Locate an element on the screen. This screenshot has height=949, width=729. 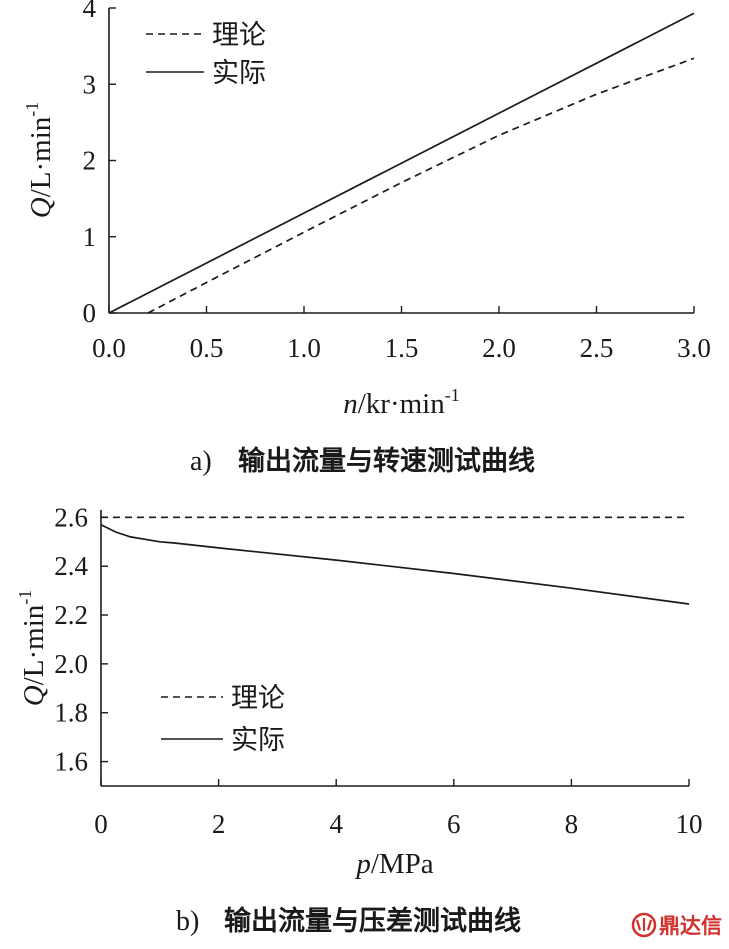
chart-b-x-axis-unit: /MPa is located at coordinates (402, 864).